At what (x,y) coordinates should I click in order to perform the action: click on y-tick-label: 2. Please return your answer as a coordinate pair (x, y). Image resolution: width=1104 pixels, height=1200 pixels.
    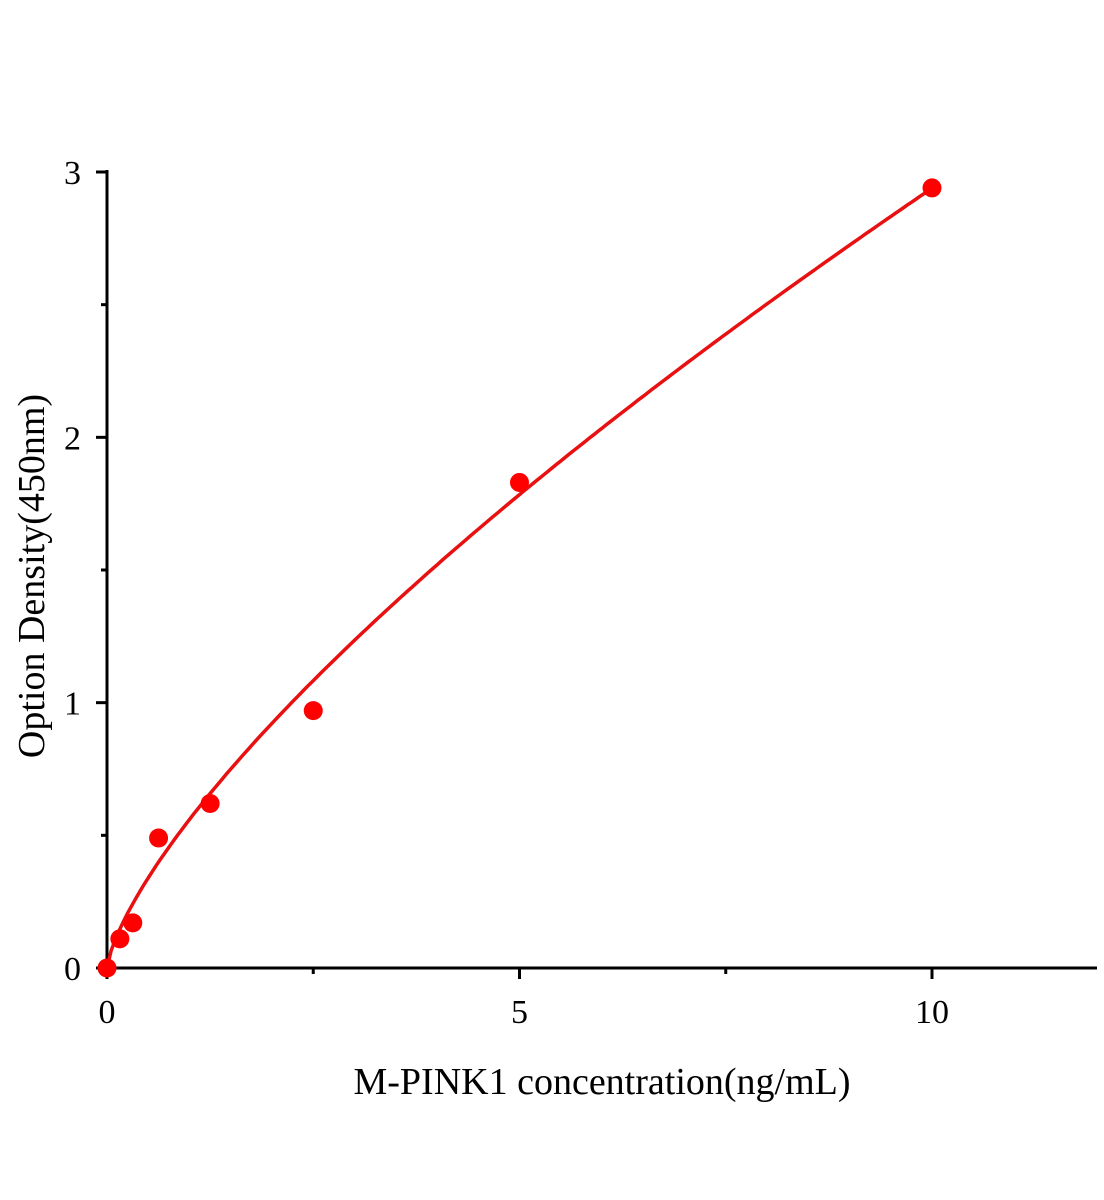
    Looking at the image, I should click on (72, 438).